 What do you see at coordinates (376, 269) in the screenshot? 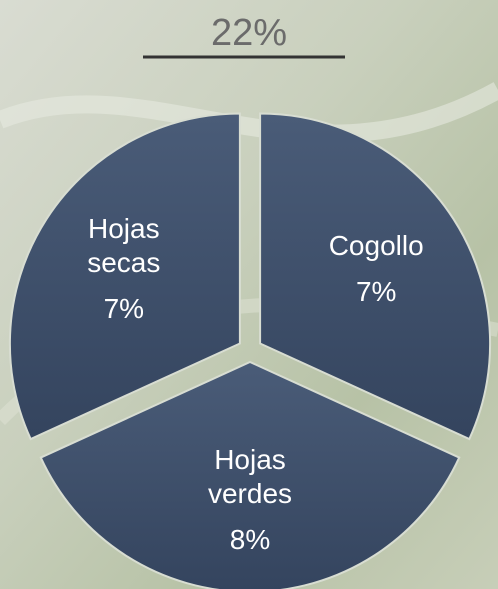
I see `slice-label: Cogollo 7%` at bounding box center [376, 269].